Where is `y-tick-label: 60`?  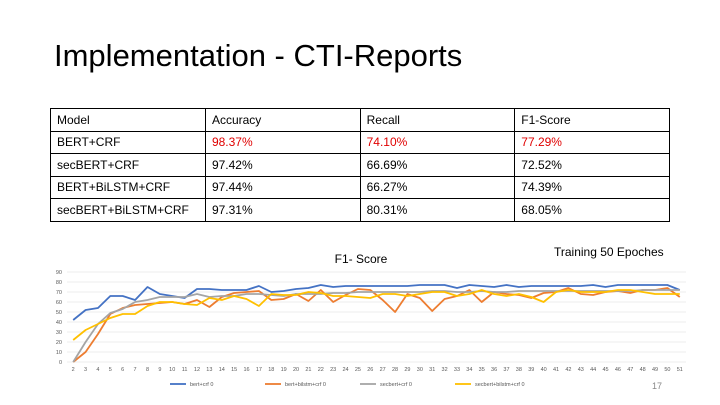
y-tick-label: 60 is located at coordinates (59, 303).